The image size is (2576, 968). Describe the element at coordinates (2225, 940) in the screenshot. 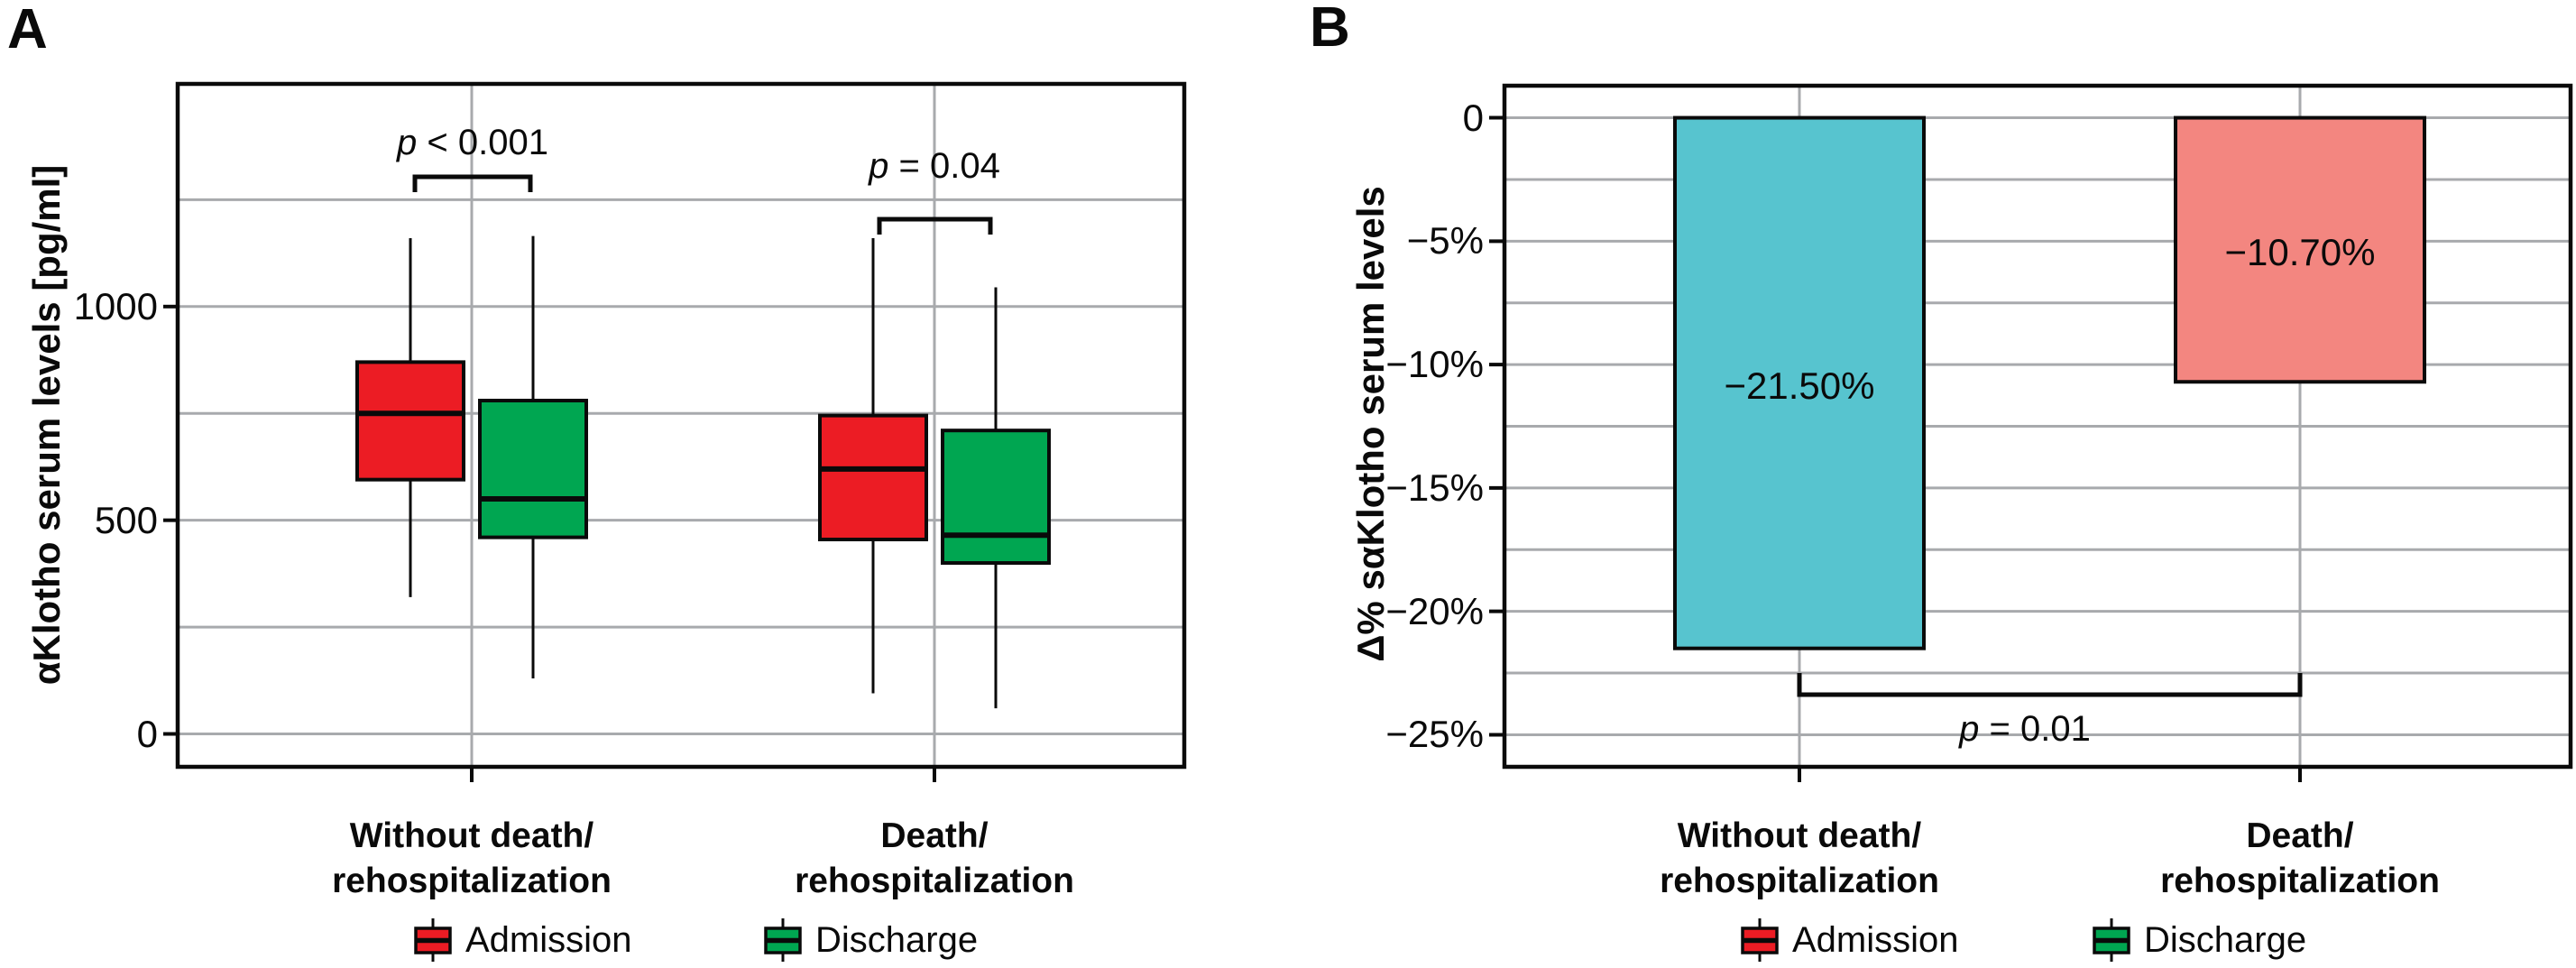

I see `panel-b-legend-discharge-label: Discharge` at that location.